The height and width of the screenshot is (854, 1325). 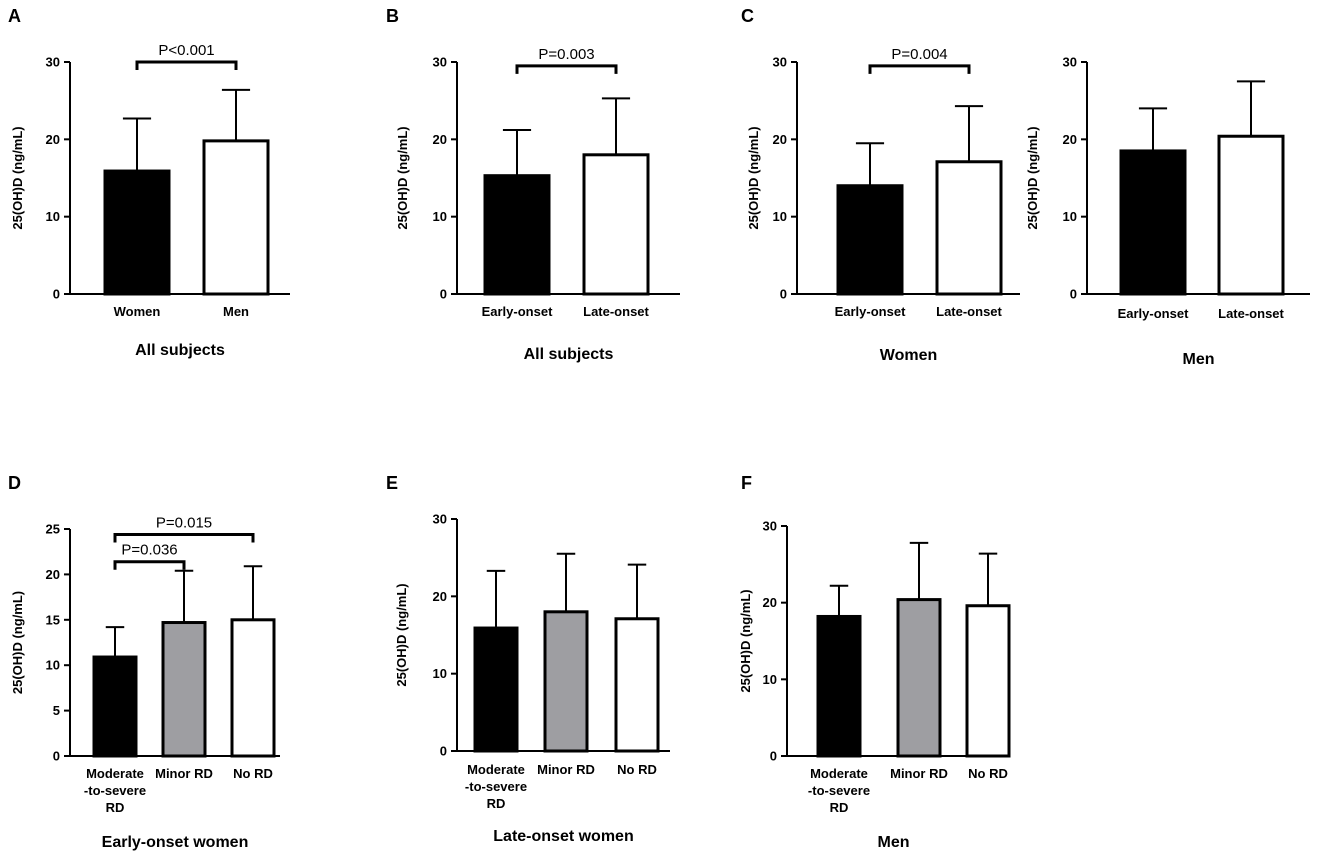 I want to click on p6-category-label-1: Moderate, so click(x=496, y=769).